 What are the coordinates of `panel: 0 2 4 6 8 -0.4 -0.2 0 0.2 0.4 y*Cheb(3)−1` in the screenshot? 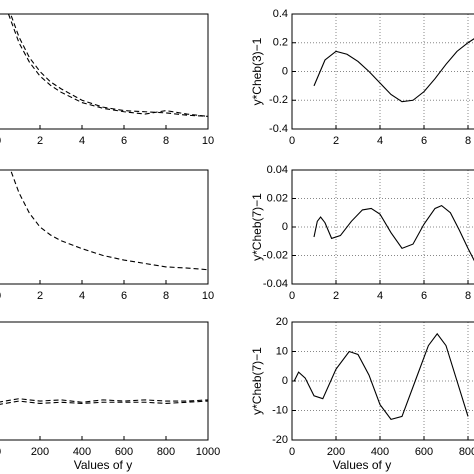 It's located at (362, 77).